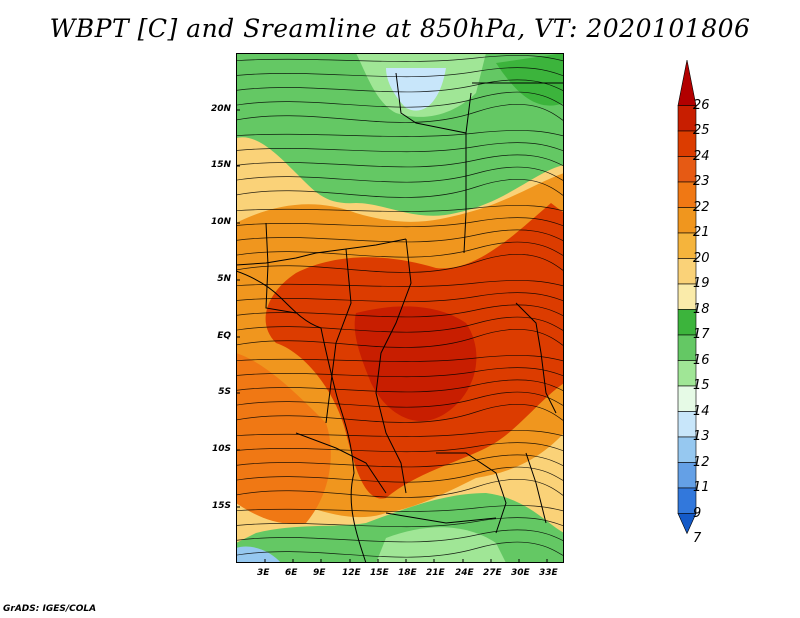  What do you see at coordinates (530, 79) in the screenshot?
I see `field-north-dark` at bounding box center [530, 79].